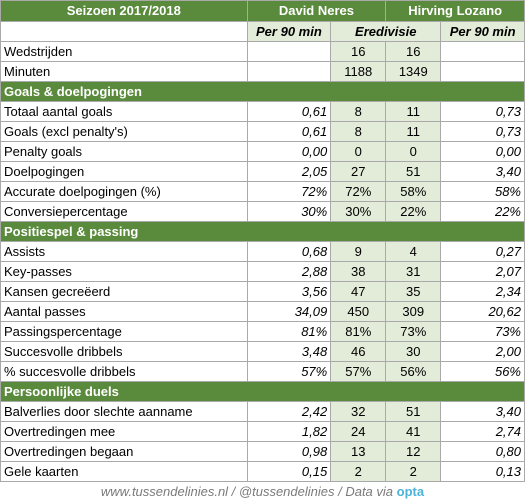 The width and height of the screenshot is (525, 503). Describe the element at coordinates (482, 291) in the screenshot. I see `p2-per90-value: 2,34` at that location.